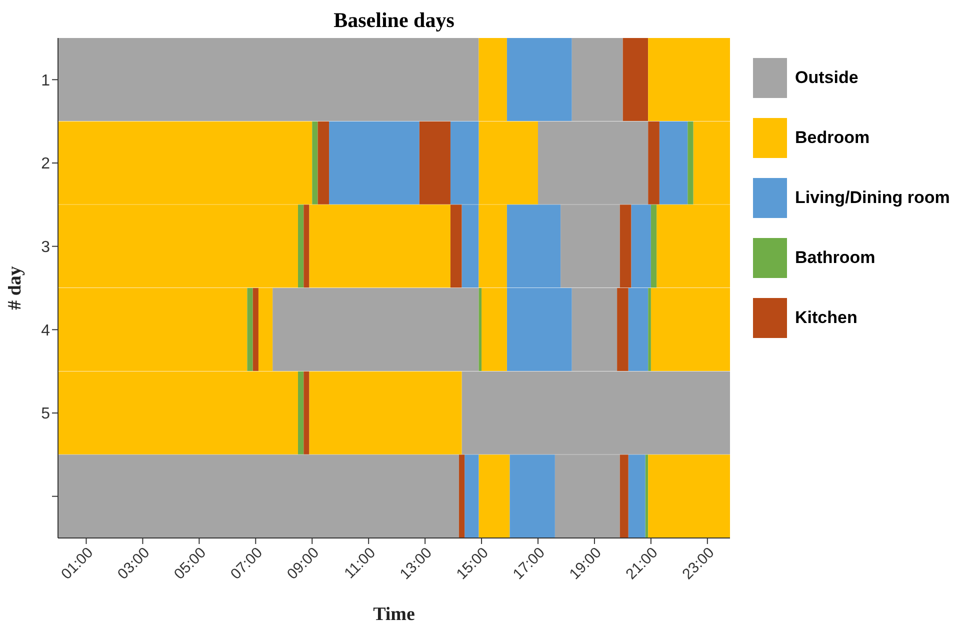 This screenshot has width=976, height=630. I want to click on x-axis-title: Time, so click(394, 614).